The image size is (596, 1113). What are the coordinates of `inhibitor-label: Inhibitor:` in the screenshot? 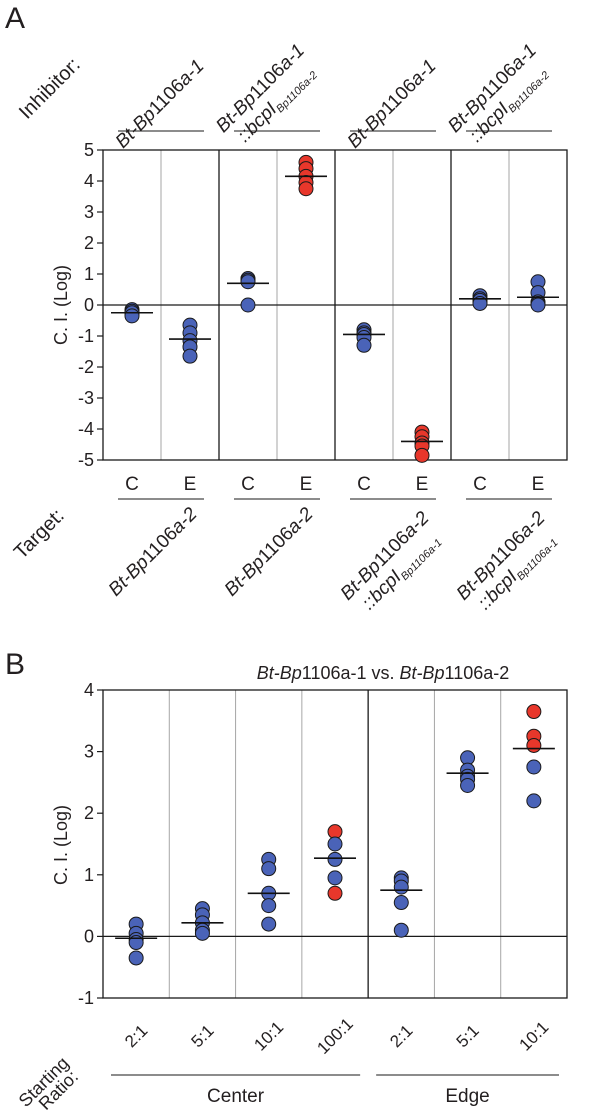 It's located at (50, 89).